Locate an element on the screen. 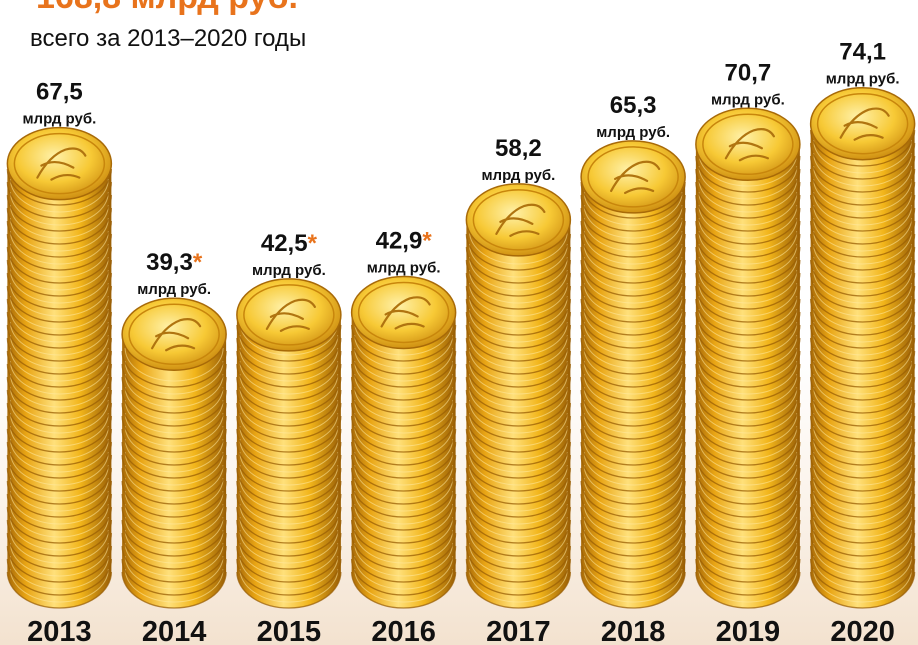  year-label-2017: 2017 is located at coordinates (518, 630).